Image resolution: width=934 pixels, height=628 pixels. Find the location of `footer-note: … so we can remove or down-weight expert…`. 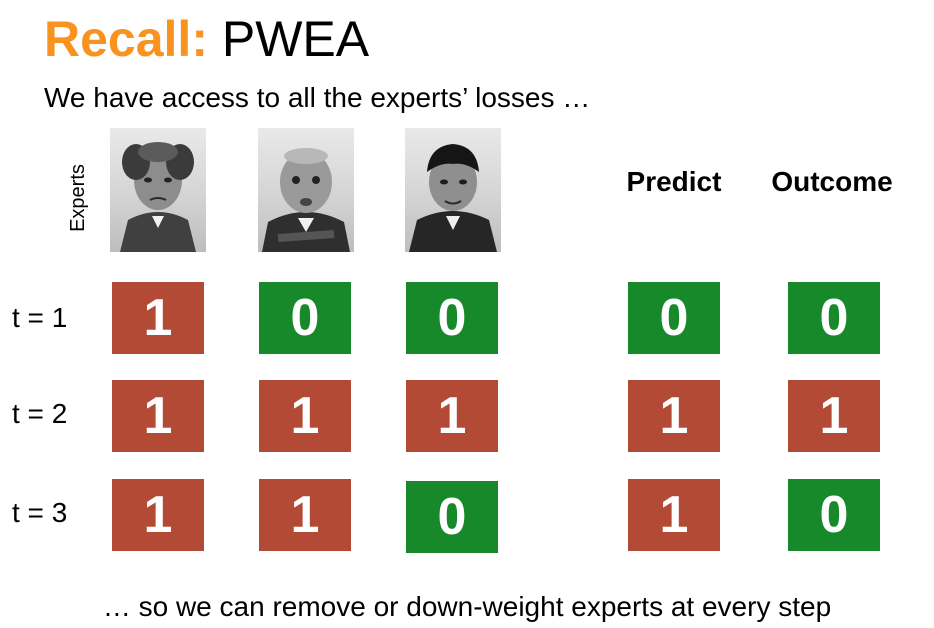

footer-note: … so we can remove or down-weight expert… is located at coordinates (467, 606).